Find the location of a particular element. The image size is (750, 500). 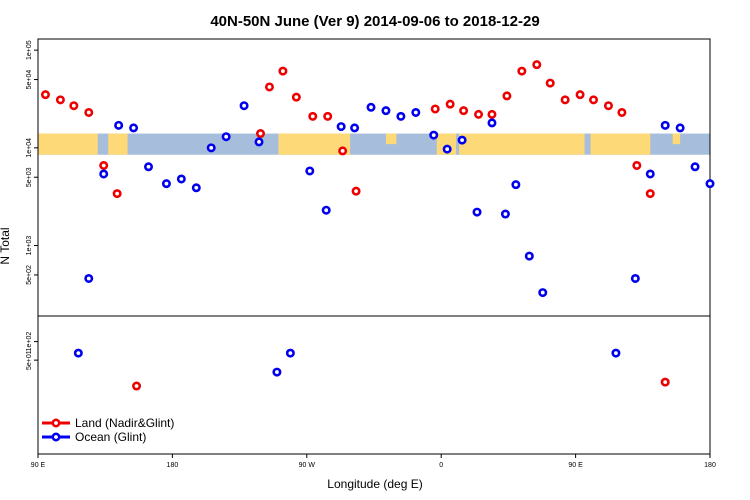

y-tick-label: 1e+03 is located at coordinates (29, 246).